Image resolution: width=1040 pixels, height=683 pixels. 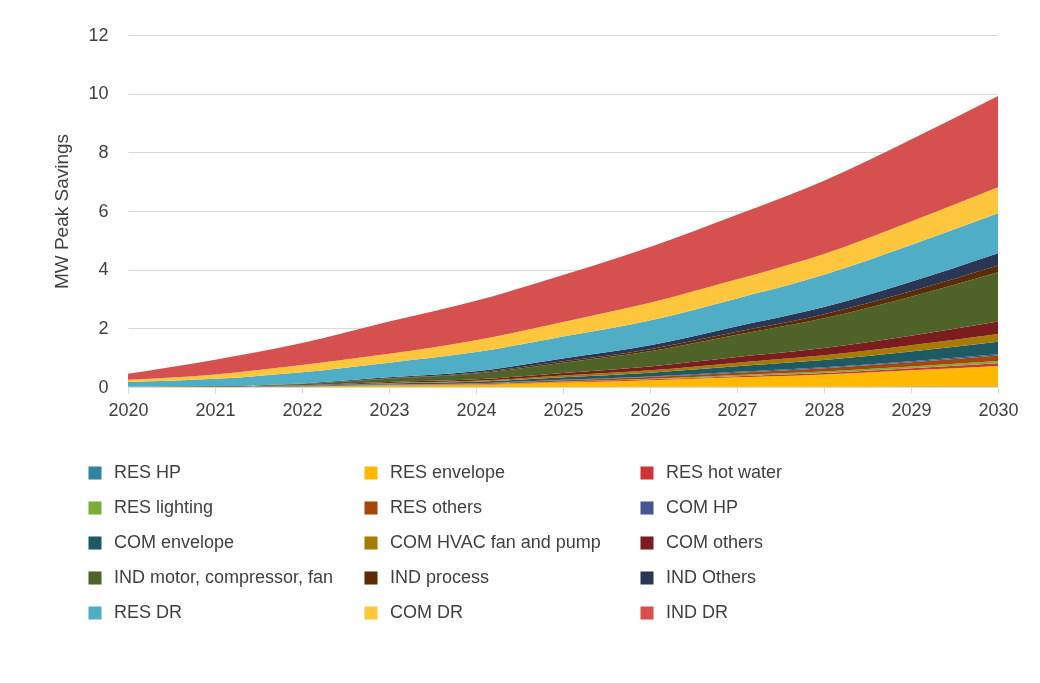 I want to click on x-tick-label: 2028, so click(x=824, y=409).